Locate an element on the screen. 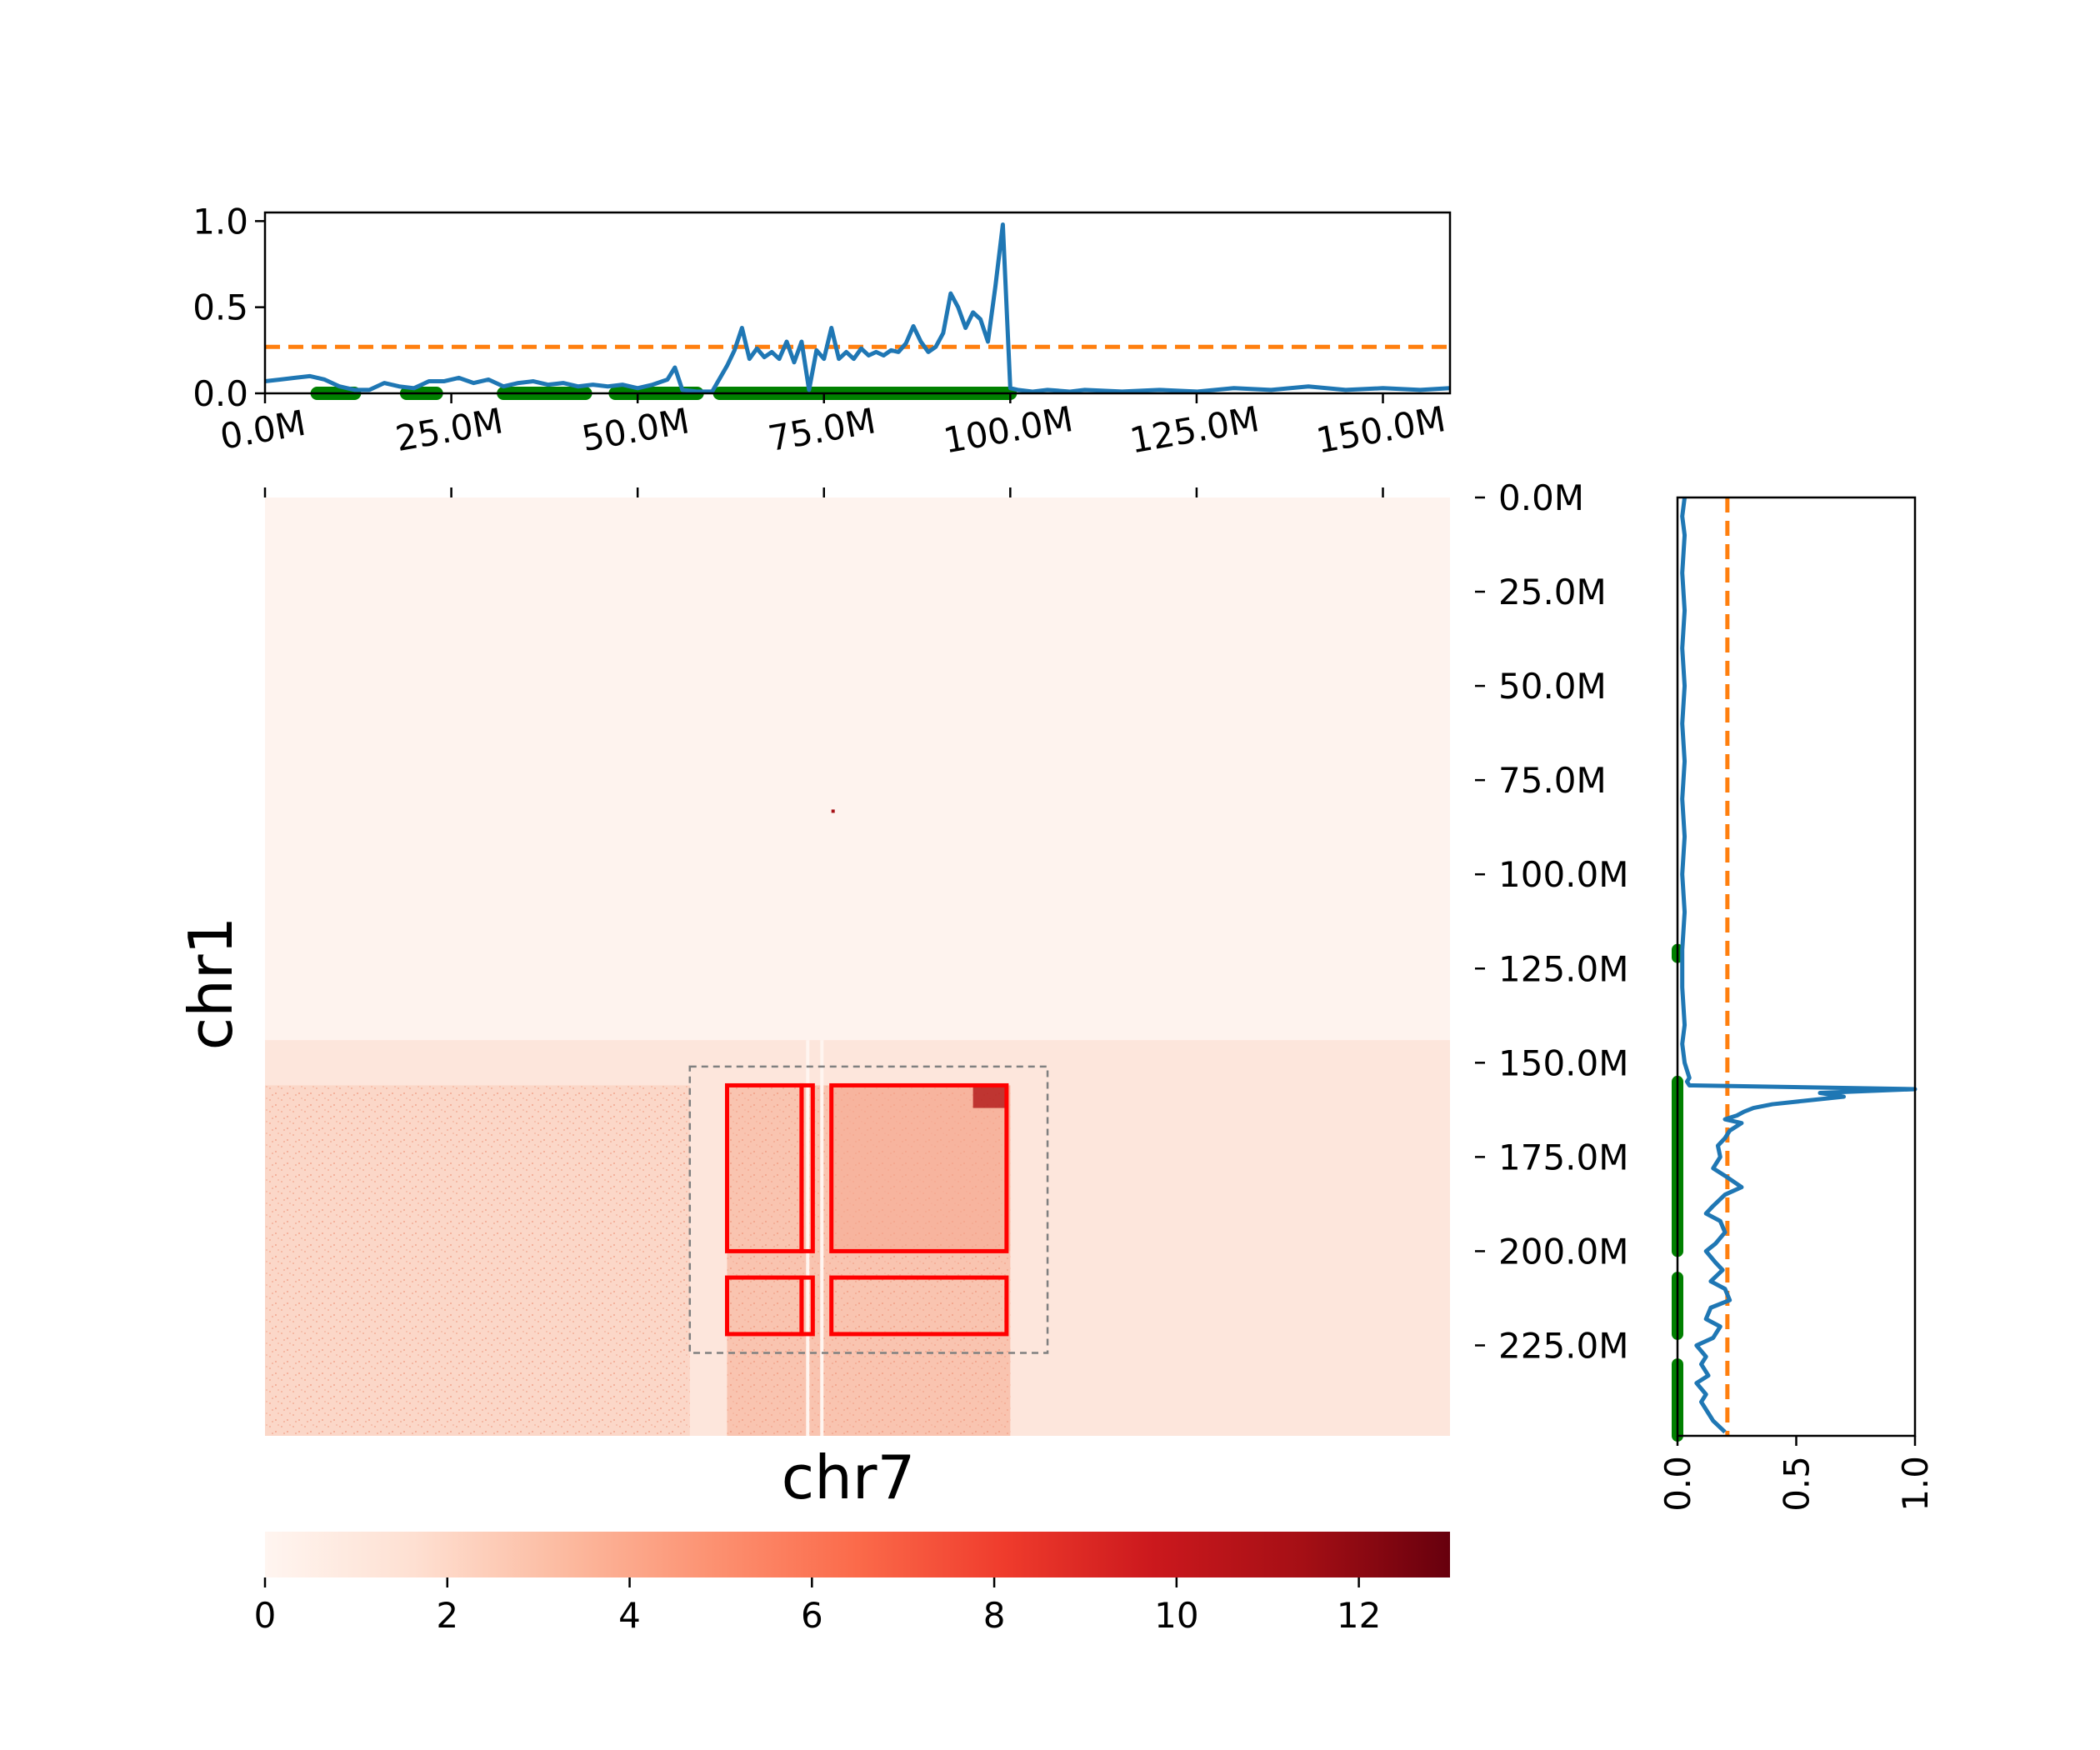 Image resolution: width=2100 pixels, height=1750 pixels. heatmap-max-spot is located at coordinates (989, 1096).